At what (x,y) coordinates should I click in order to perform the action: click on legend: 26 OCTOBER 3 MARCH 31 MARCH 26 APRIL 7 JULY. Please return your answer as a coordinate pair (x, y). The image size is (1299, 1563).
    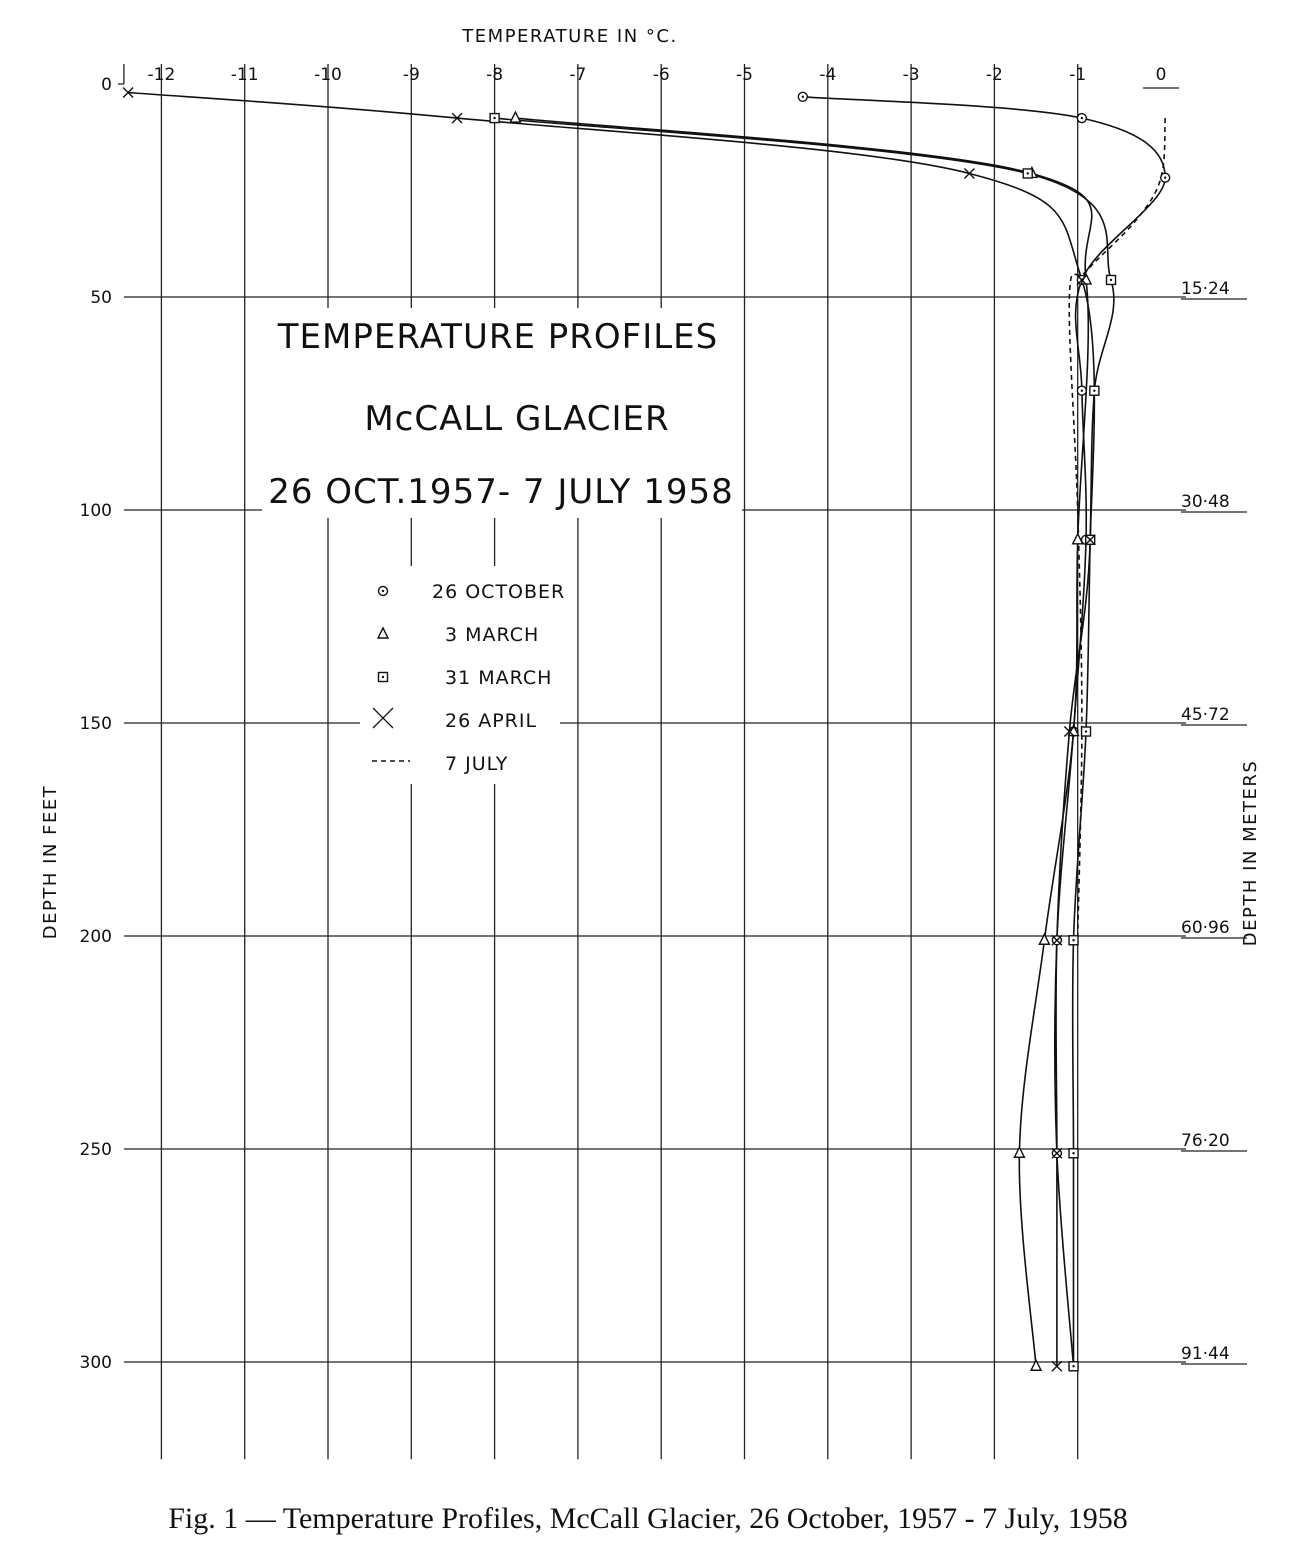
    Looking at the image, I should click on (462, 675).